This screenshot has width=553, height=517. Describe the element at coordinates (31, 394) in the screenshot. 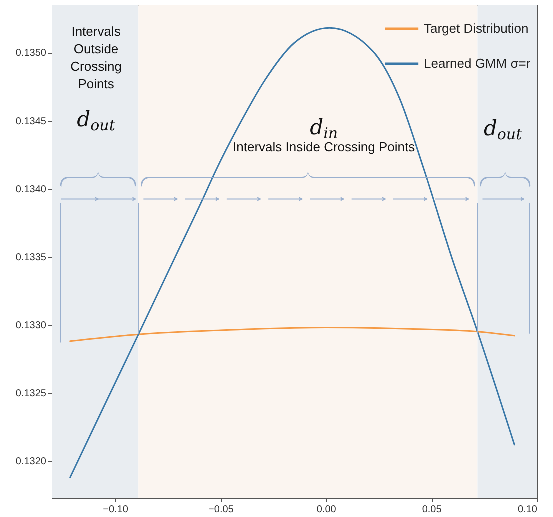

I see `y-tick-label: 0.1325` at that location.